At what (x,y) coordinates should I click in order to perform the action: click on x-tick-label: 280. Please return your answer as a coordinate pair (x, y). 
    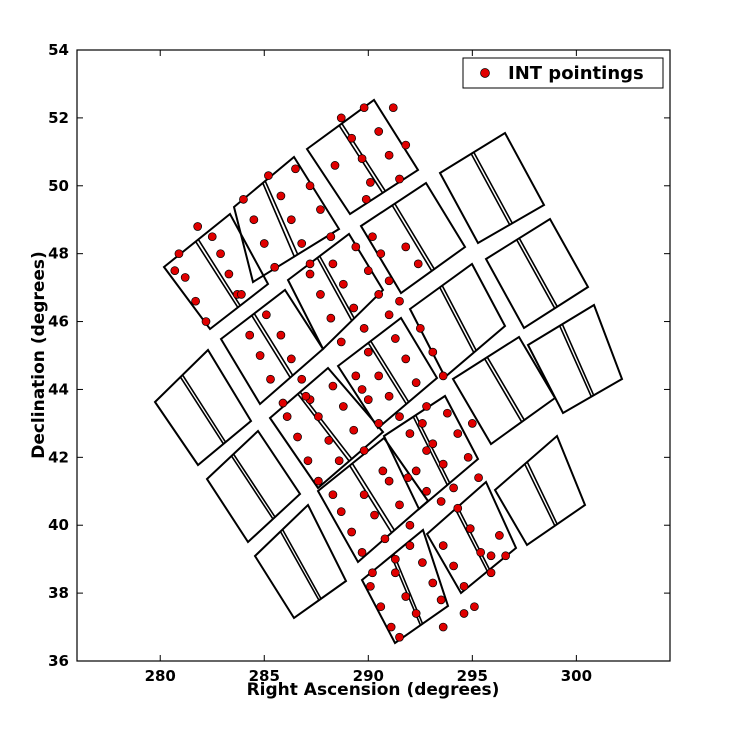
    Looking at the image, I should click on (160, 676).